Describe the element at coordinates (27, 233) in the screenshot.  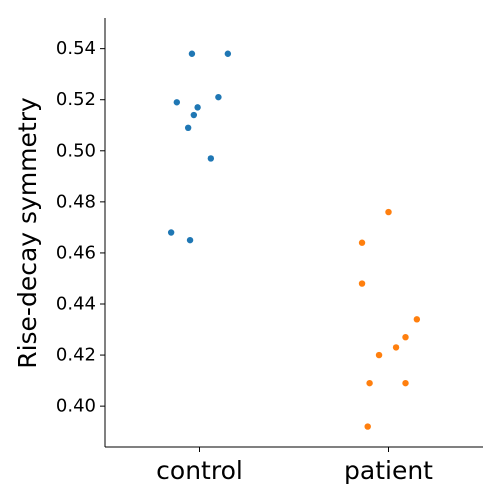
I see `y-axis-title: Rise-decay symmetry` at that location.